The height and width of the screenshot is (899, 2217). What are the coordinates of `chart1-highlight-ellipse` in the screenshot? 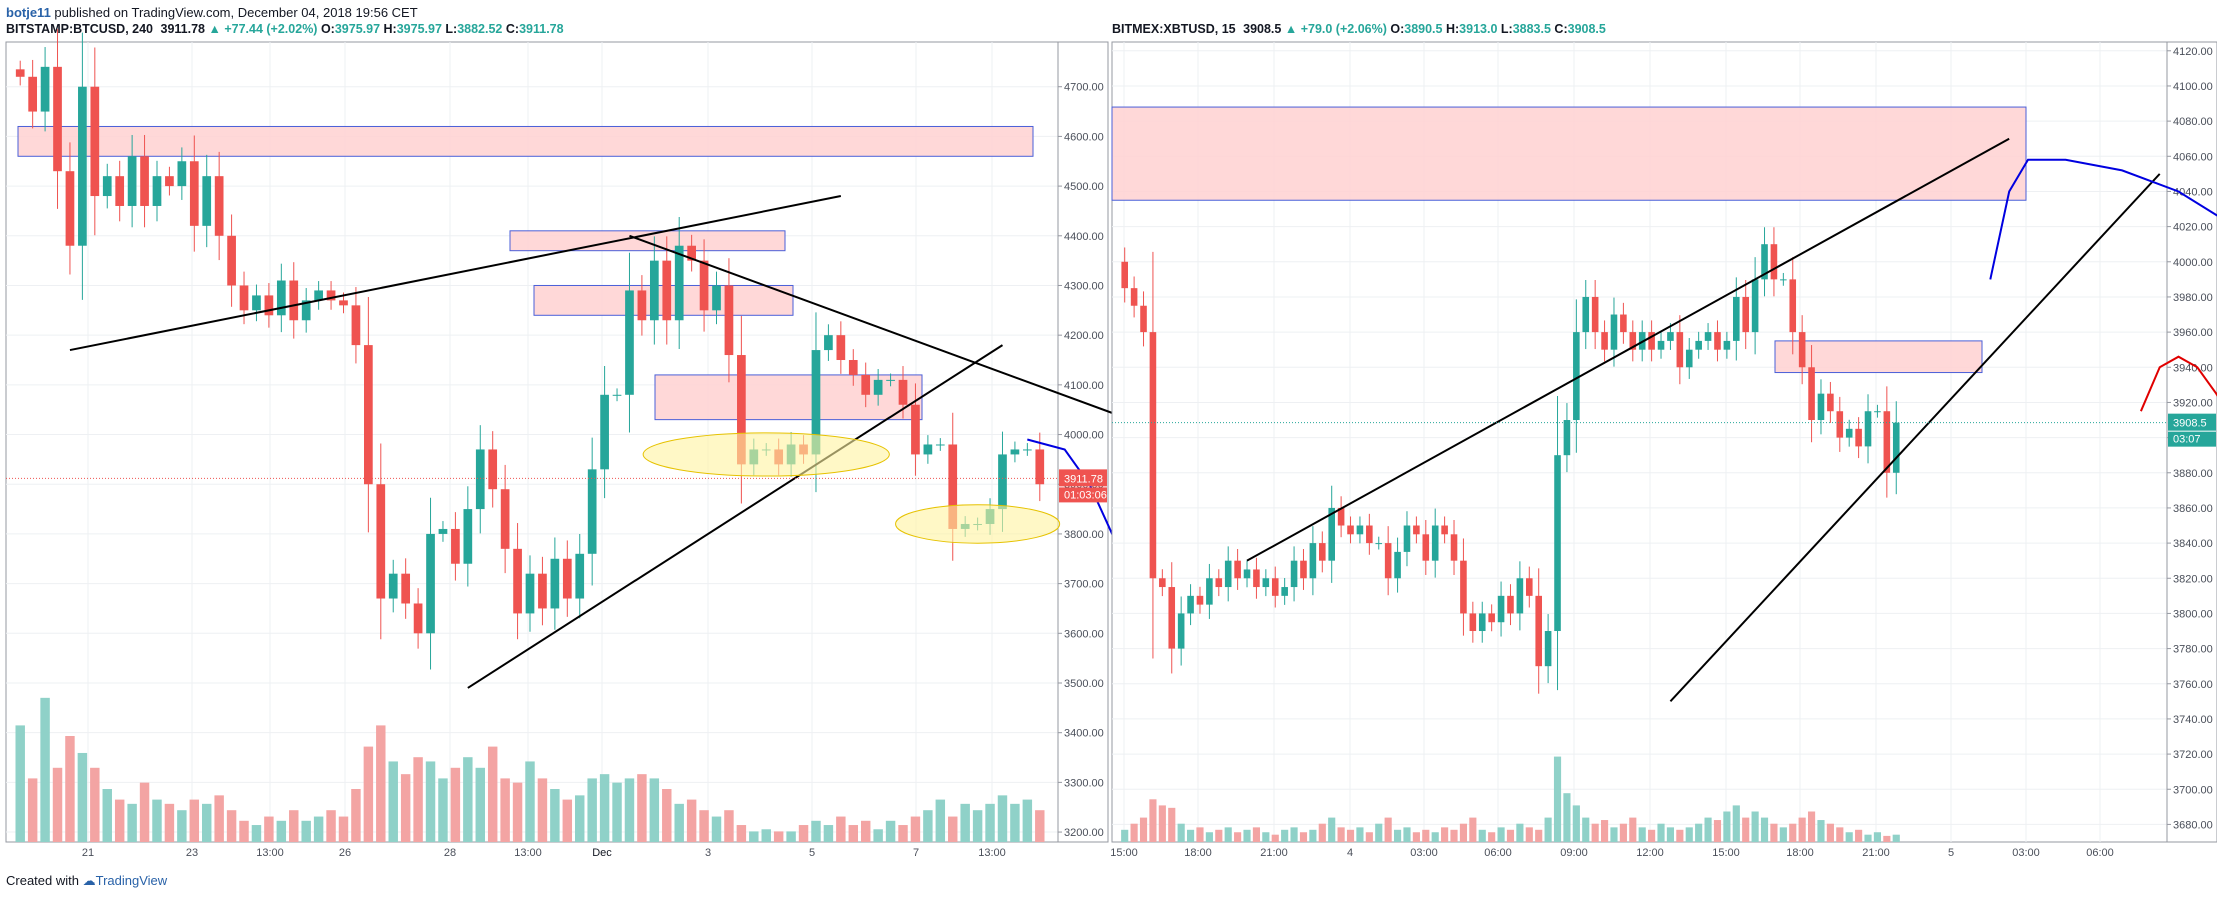 It's located at (766, 454).